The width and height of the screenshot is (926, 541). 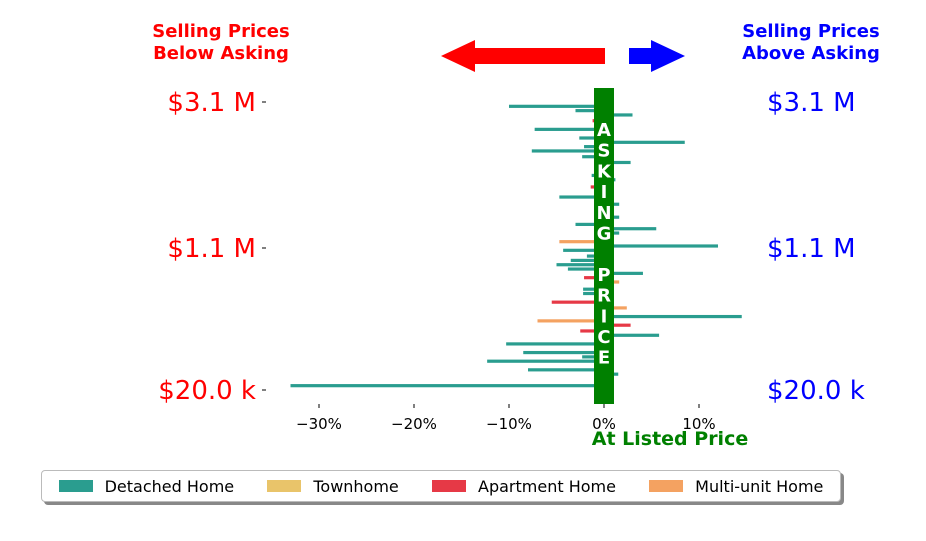 What do you see at coordinates (449, 486) in the screenshot?
I see `legend-swatch-apartment` at bounding box center [449, 486].